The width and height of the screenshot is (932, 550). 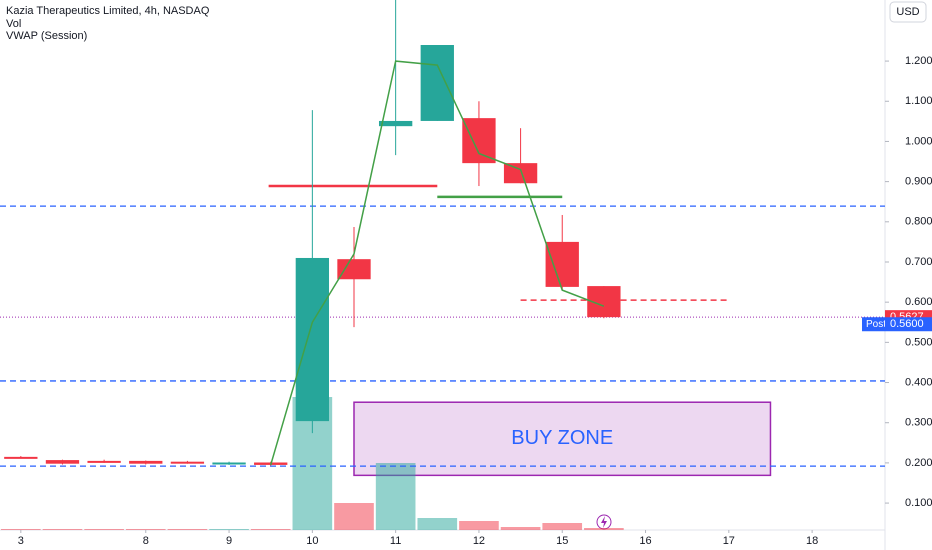 I want to click on indicator-label: Vol, so click(x=13, y=24).